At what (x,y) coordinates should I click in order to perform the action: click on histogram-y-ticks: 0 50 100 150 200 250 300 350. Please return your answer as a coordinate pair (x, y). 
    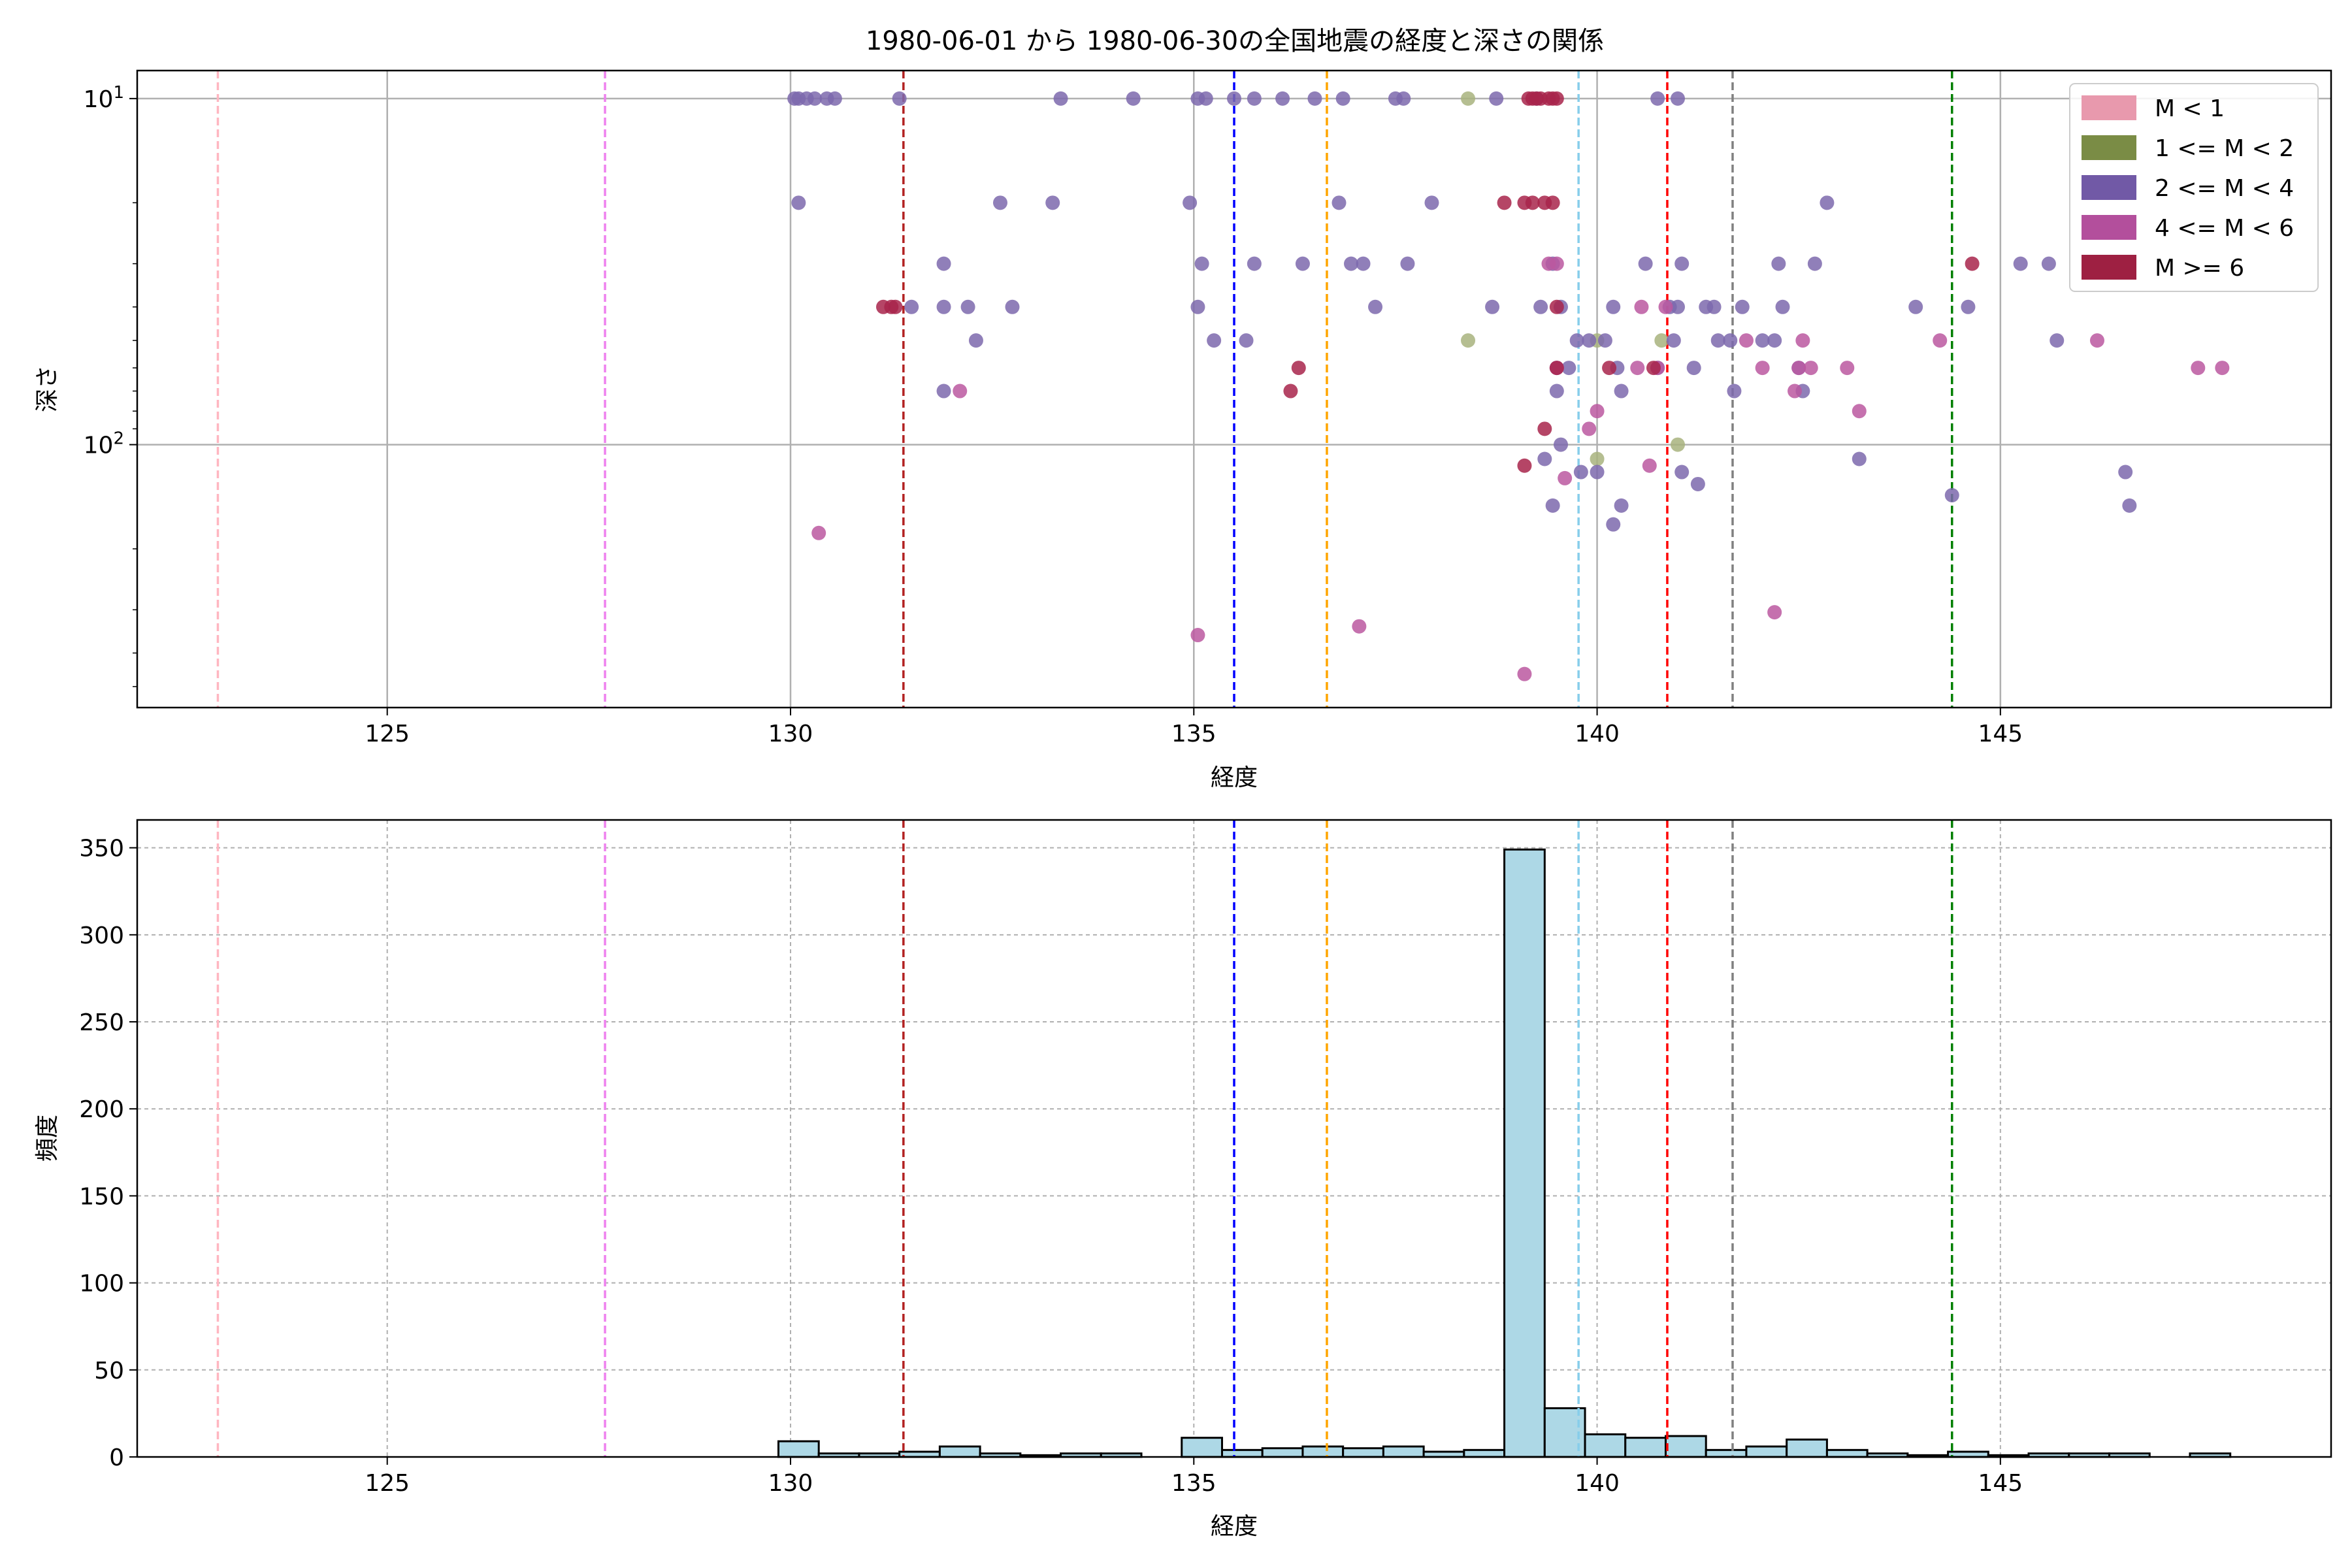
    Looking at the image, I should click on (108, 1153).